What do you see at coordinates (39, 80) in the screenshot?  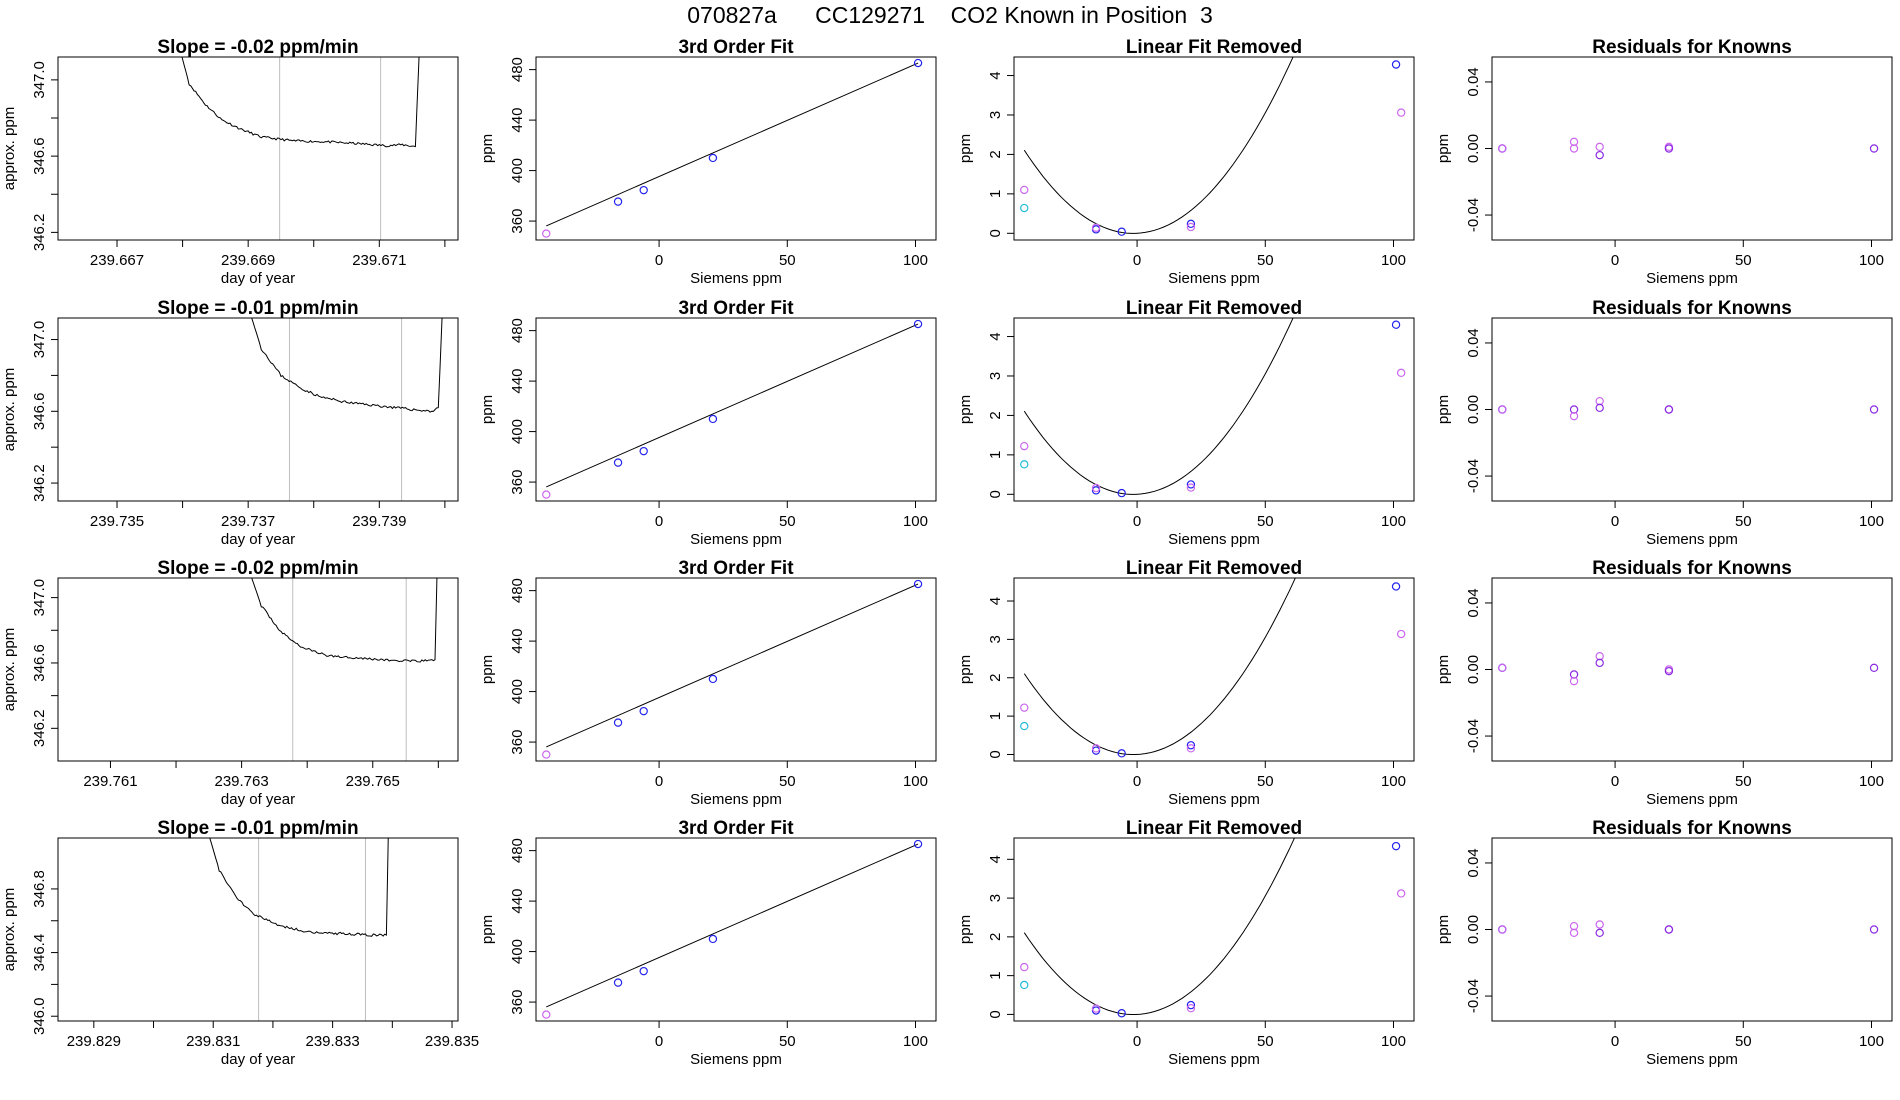 I see `y-tick-label: 347.0` at bounding box center [39, 80].